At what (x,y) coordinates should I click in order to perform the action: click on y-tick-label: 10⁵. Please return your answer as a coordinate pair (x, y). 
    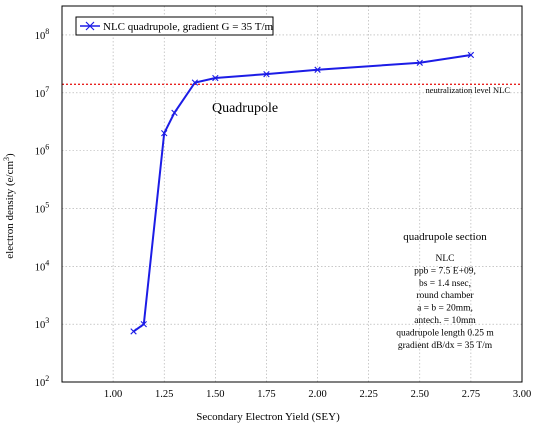
    Looking at the image, I should click on (42, 207).